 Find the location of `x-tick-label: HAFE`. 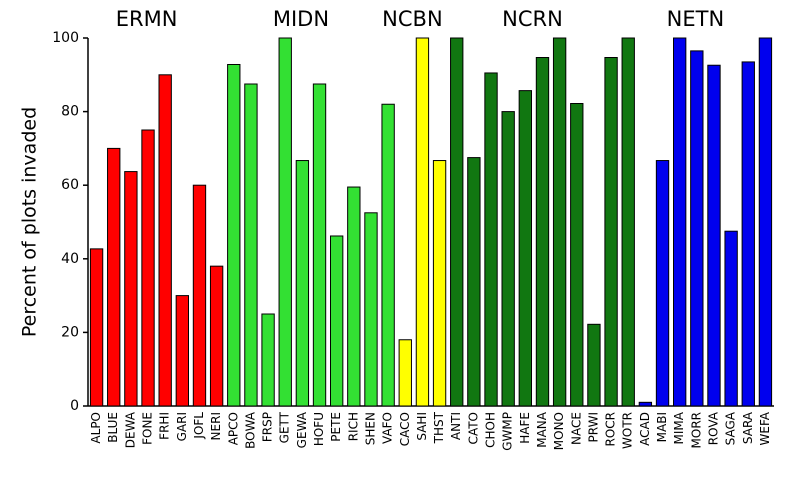

x-tick-label: HAFE is located at coordinates (525, 428).